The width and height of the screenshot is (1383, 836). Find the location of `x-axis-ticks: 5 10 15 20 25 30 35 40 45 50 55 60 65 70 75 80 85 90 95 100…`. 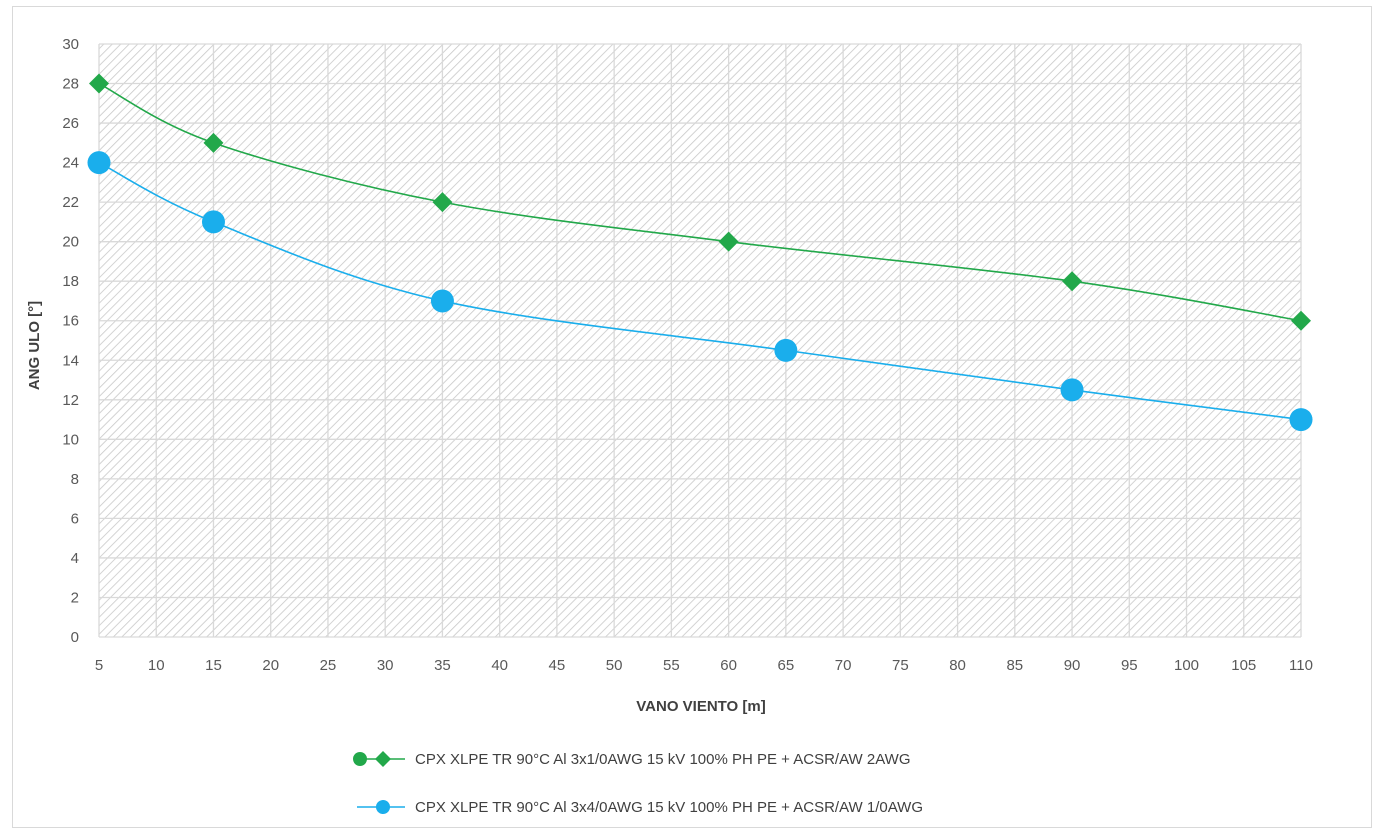

x-axis-ticks: 5 10 15 20 25 30 35 40 45 50 55 60 65 70 75 80 85 90 95 100… is located at coordinates (704, 665).